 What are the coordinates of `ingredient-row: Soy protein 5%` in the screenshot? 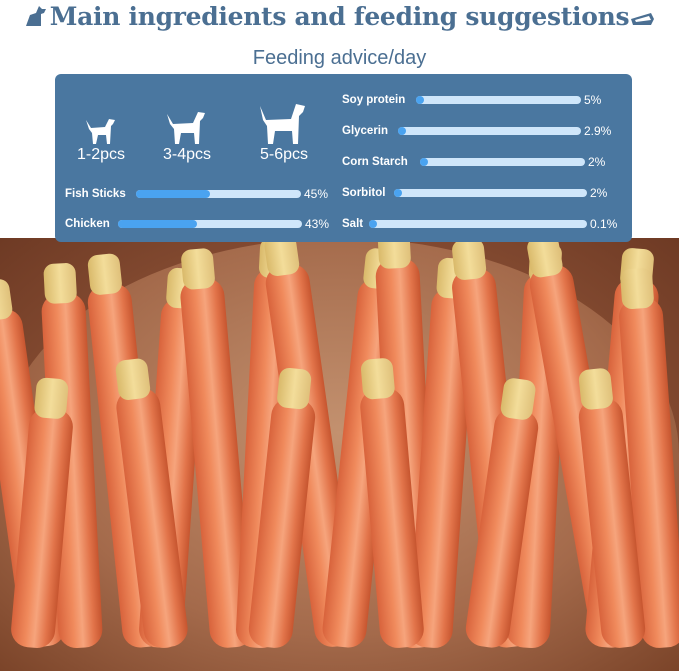 It's located at (343, 100).